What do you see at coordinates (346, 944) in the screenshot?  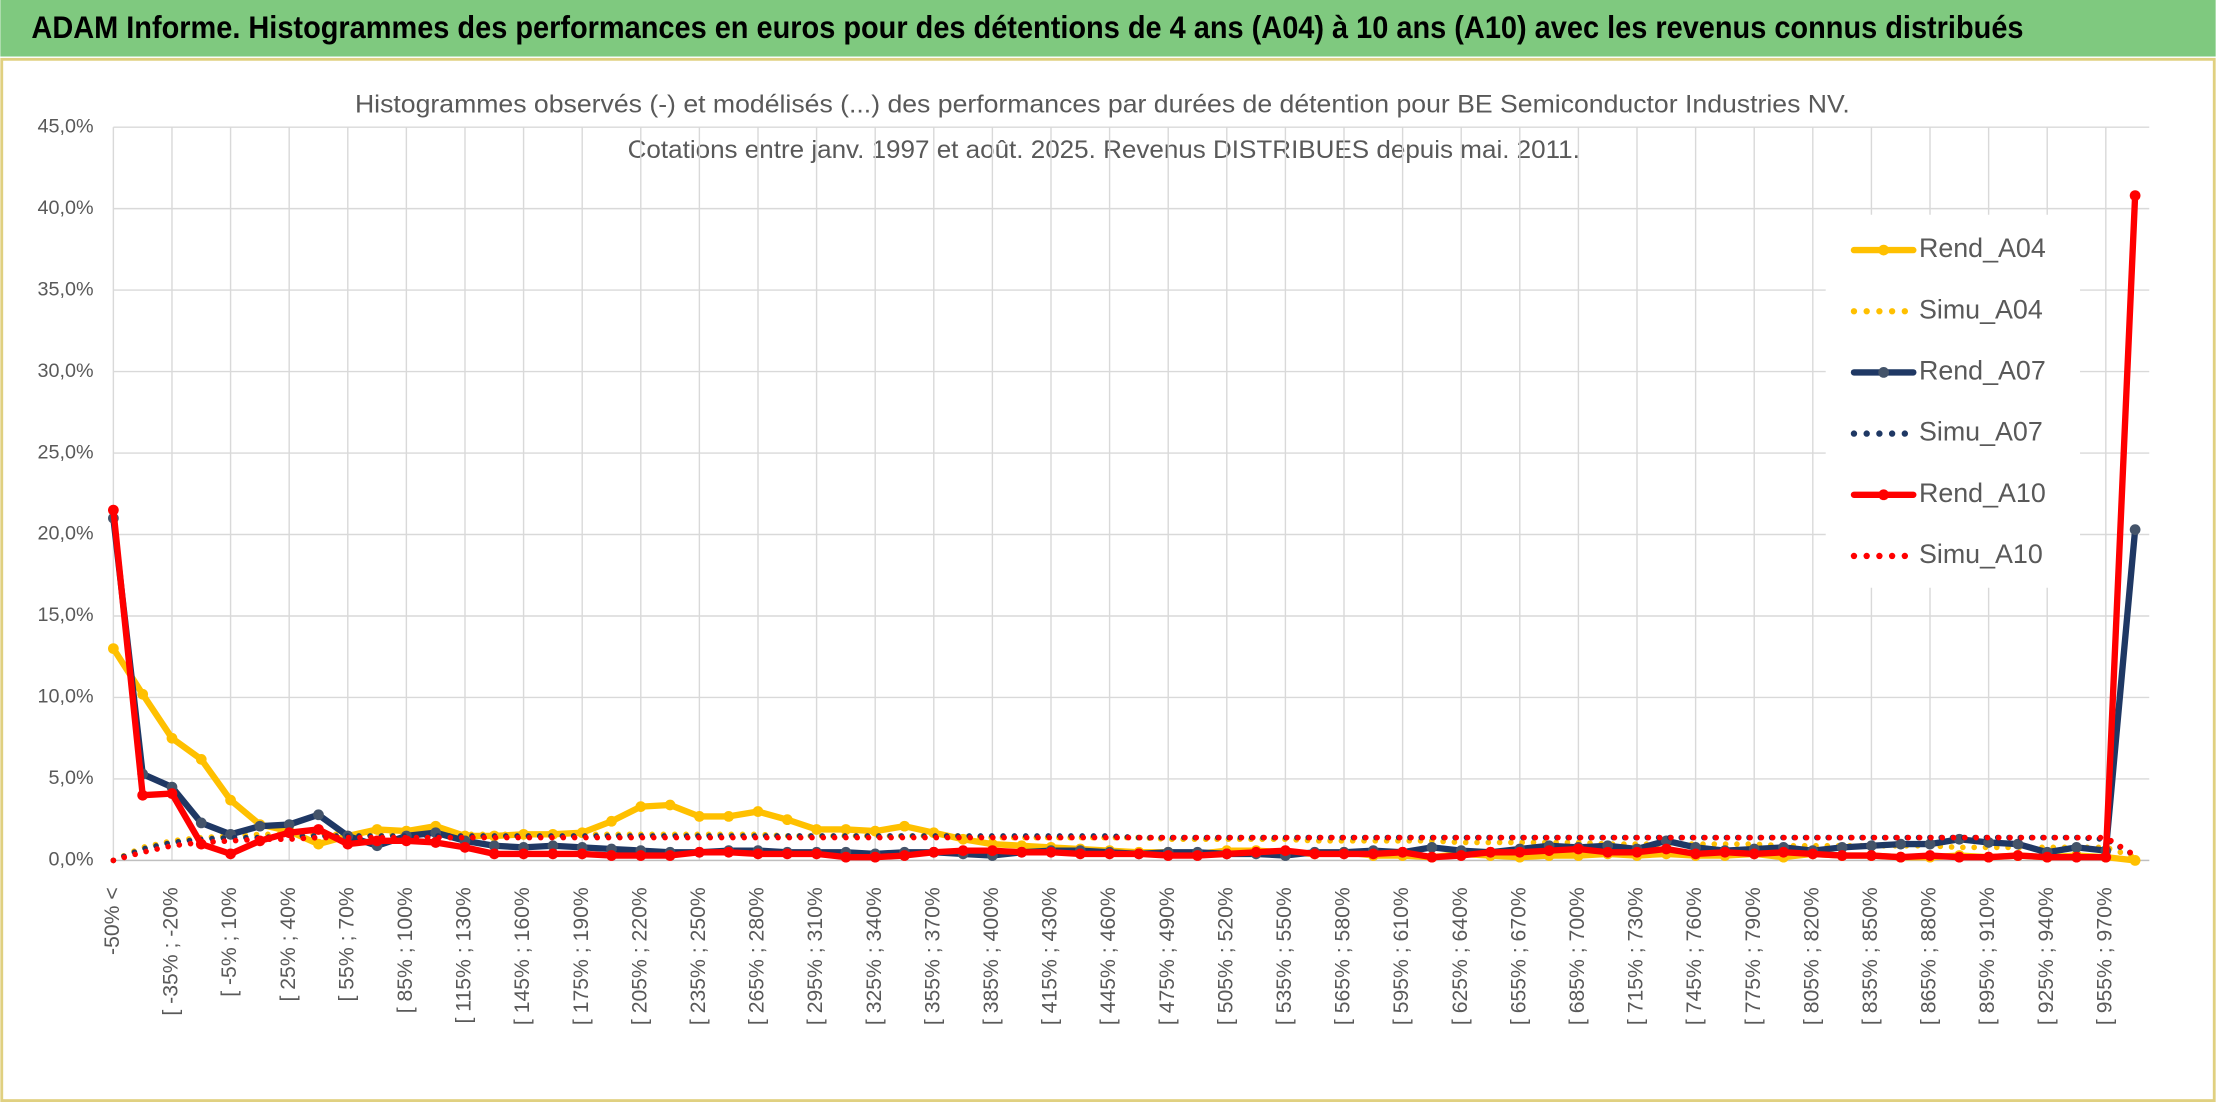 I see `x-tick-label: [ 55% ; 70%` at bounding box center [346, 944].